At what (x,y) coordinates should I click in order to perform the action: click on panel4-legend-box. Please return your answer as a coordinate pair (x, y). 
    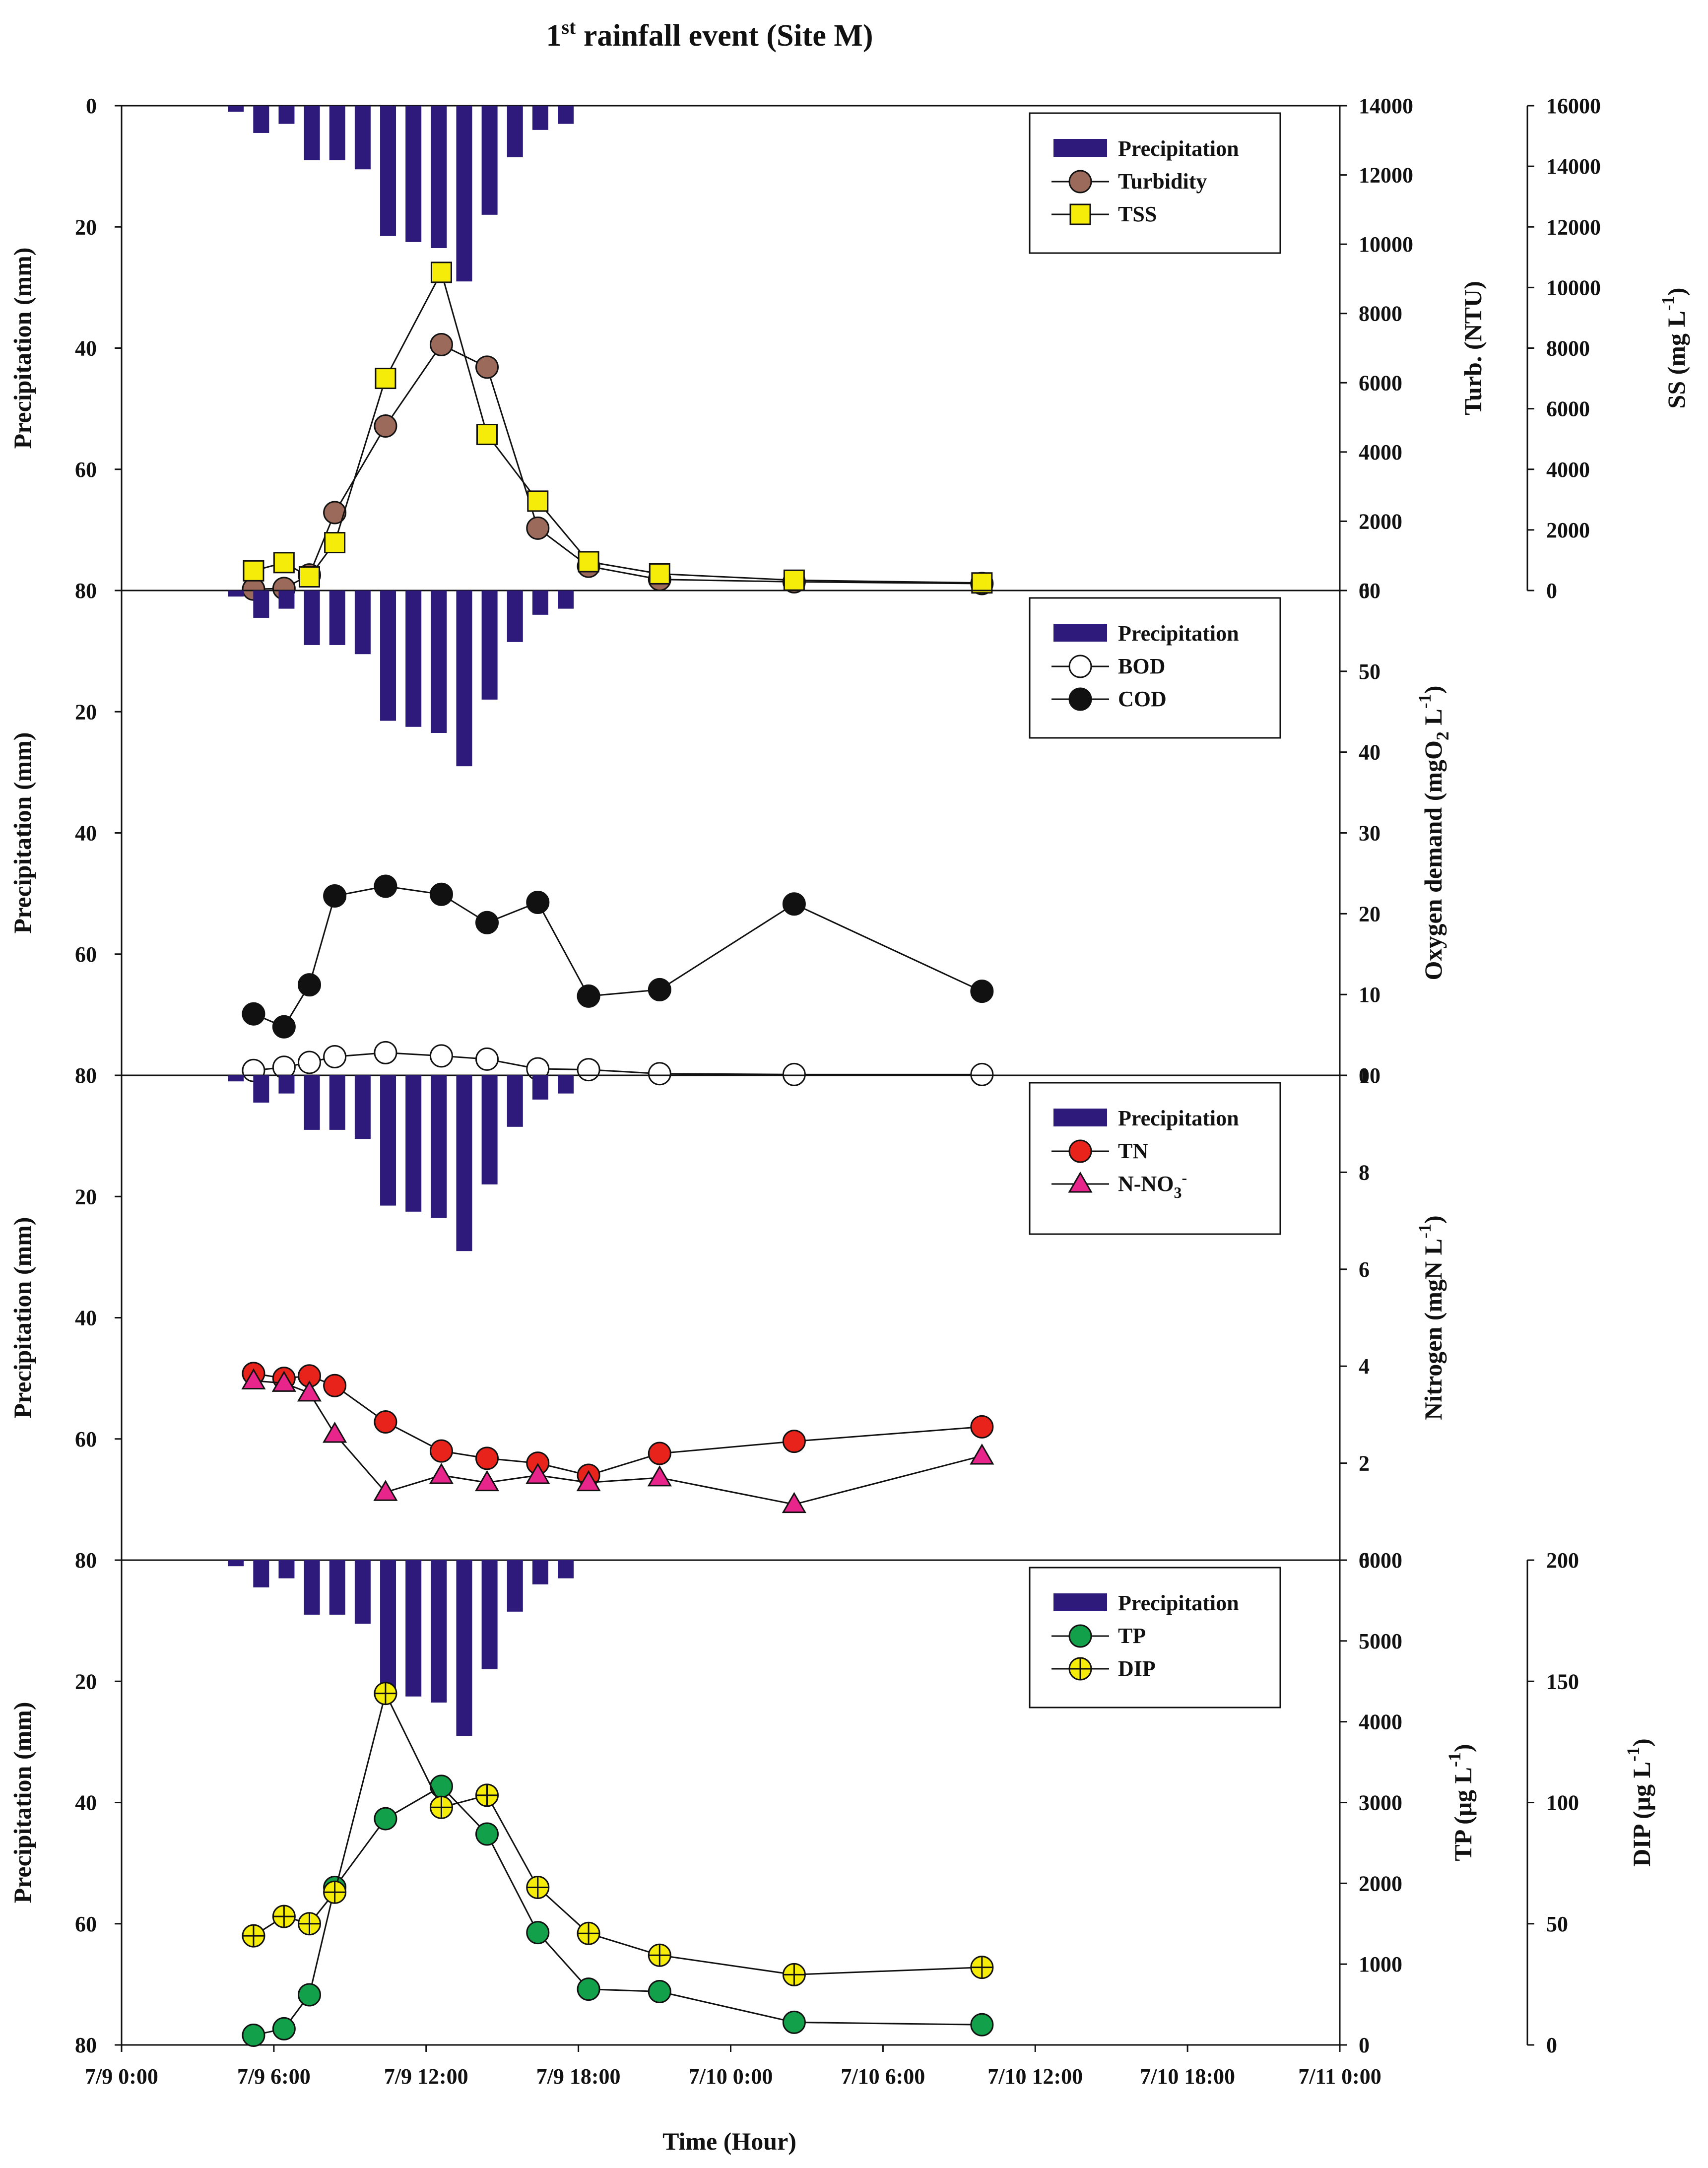
    Looking at the image, I should click on (1155, 1637).